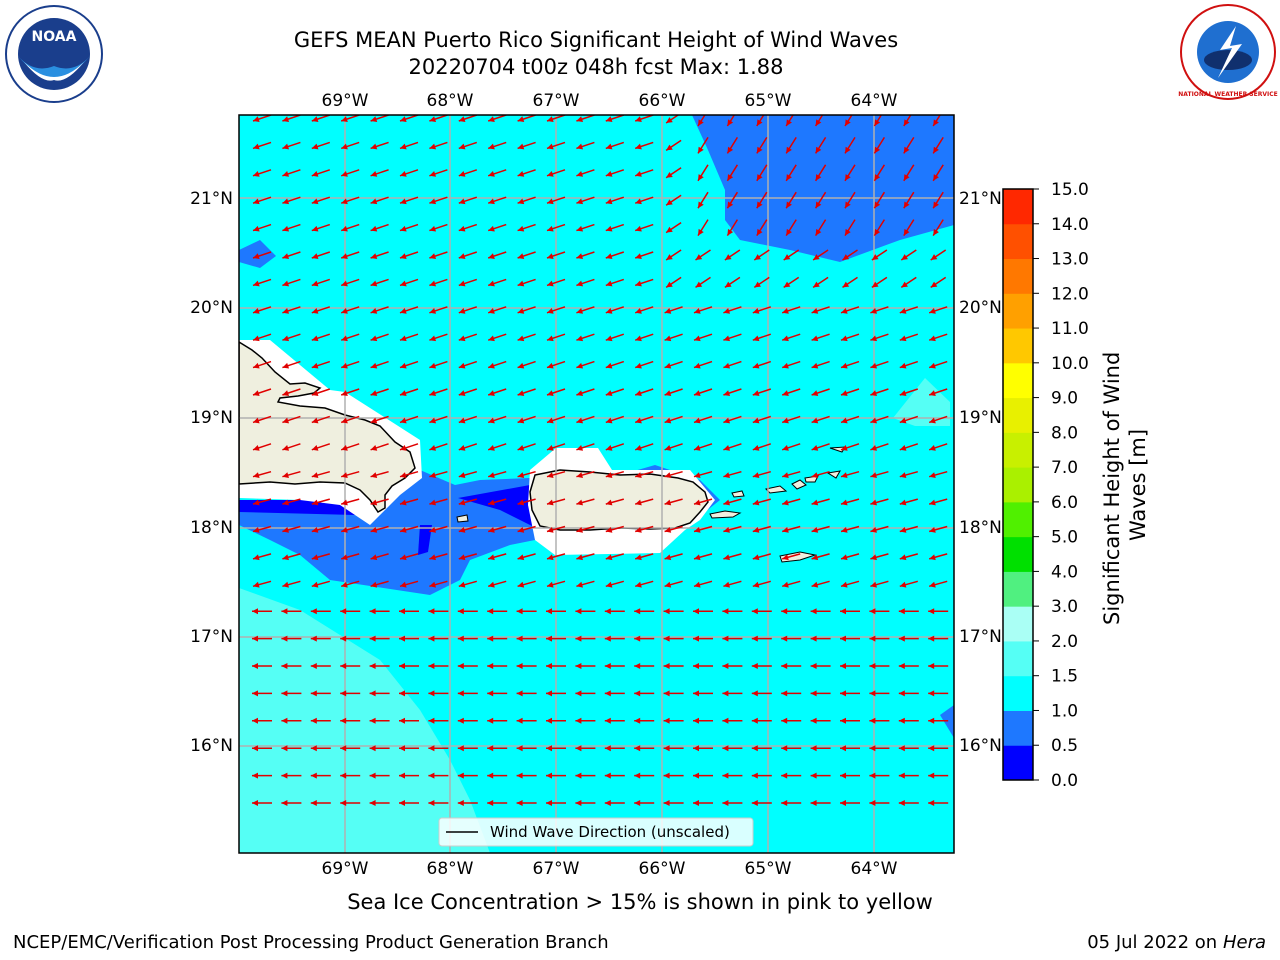 This screenshot has width=1280, height=960. What do you see at coordinates (1070, 190) in the screenshot?
I see `colorbar-tick-label: 15.0` at bounding box center [1070, 190].